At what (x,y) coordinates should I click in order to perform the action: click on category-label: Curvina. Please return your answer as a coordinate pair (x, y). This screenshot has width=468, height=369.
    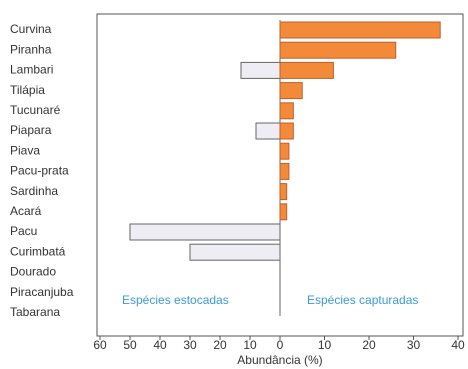
    Looking at the image, I should click on (31, 29).